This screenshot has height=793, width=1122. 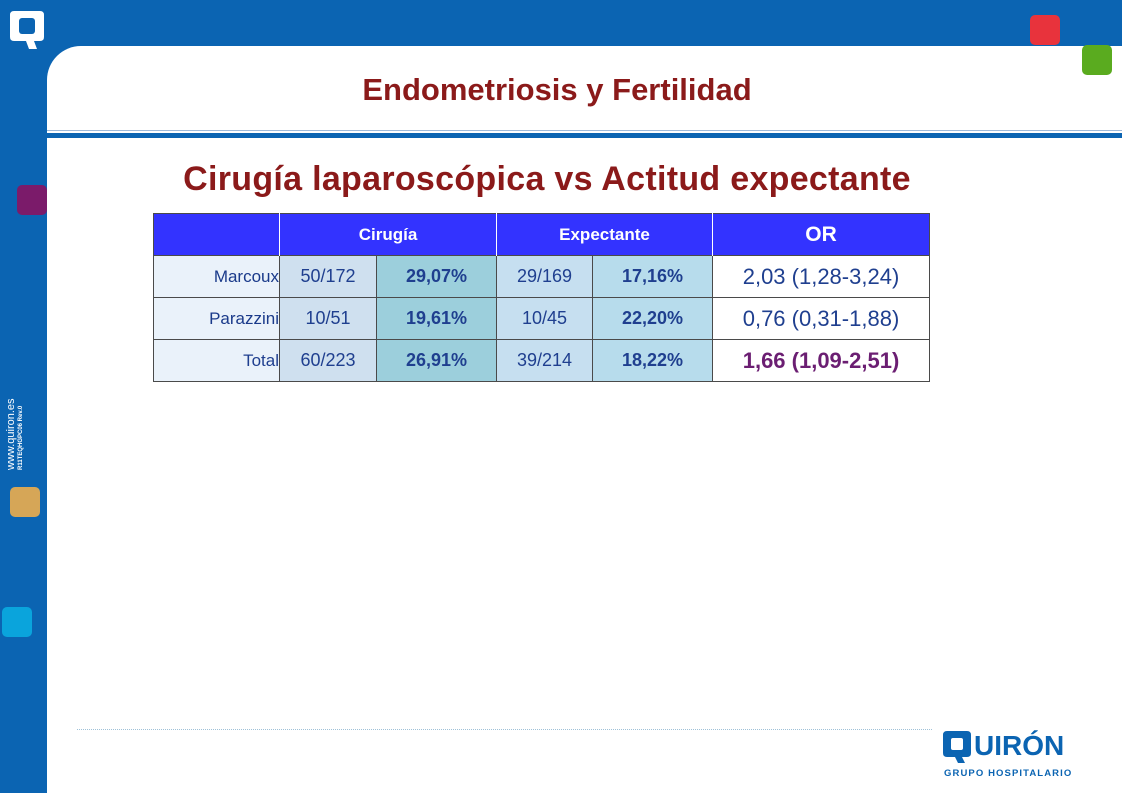 I want to click on study-name: Marcoux, so click(x=216, y=276).